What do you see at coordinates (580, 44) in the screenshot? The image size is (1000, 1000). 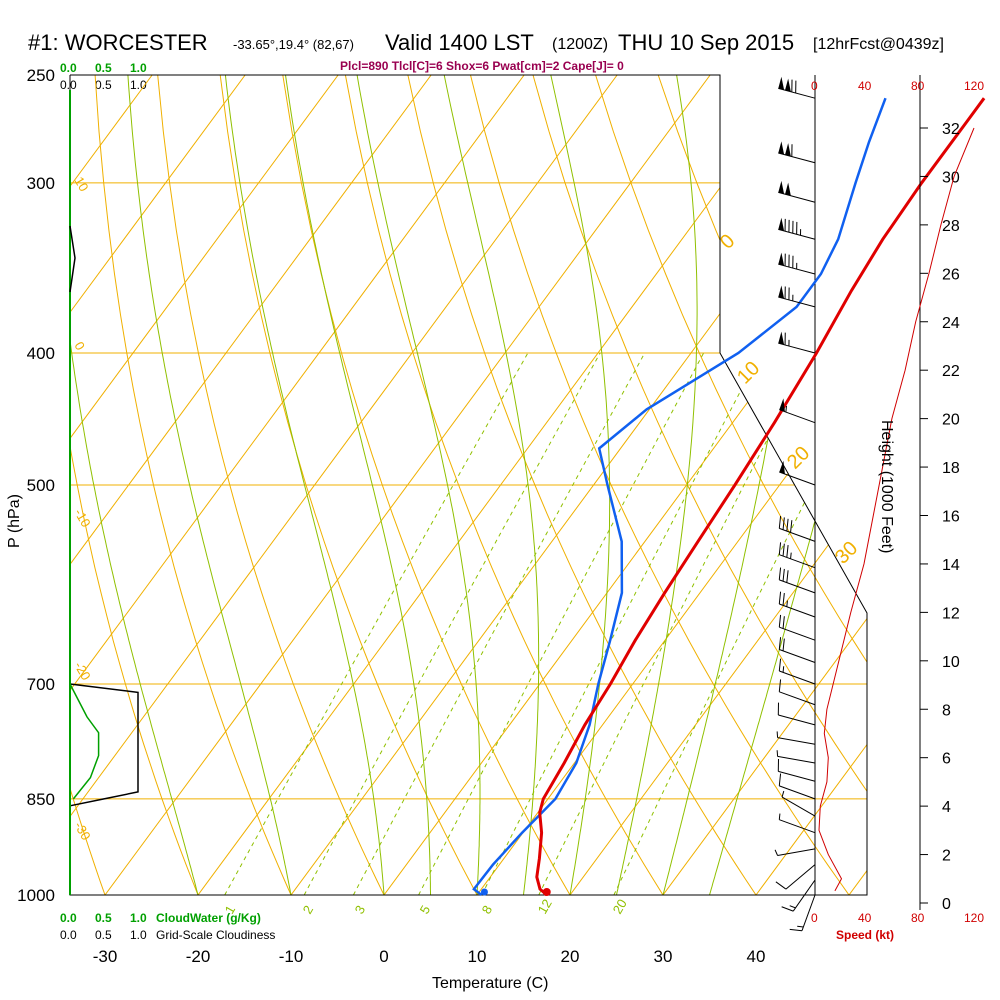 I see `valid-utc: (1200Z)` at bounding box center [580, 44].